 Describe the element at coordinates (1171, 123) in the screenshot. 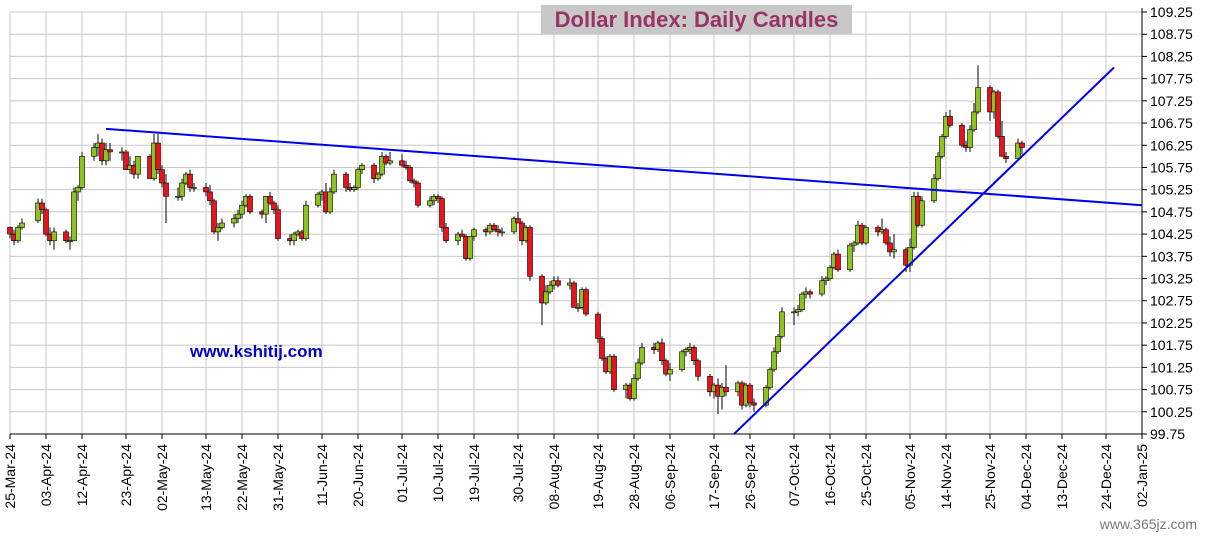

I see `y-tick-label: 106.75` at that location.